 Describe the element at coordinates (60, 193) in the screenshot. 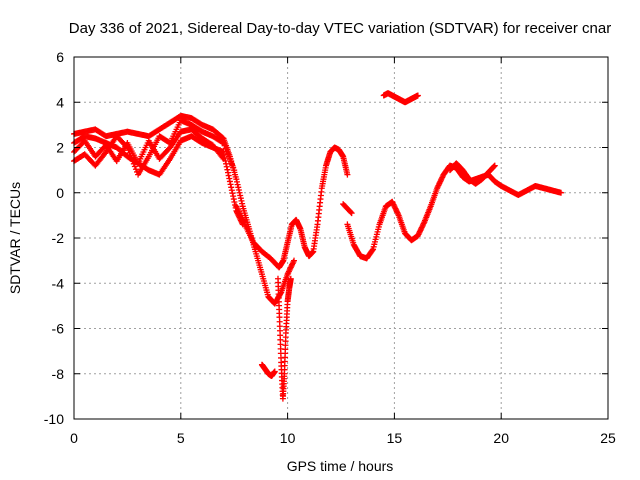

I see `y-tick-label: 0` at that location.